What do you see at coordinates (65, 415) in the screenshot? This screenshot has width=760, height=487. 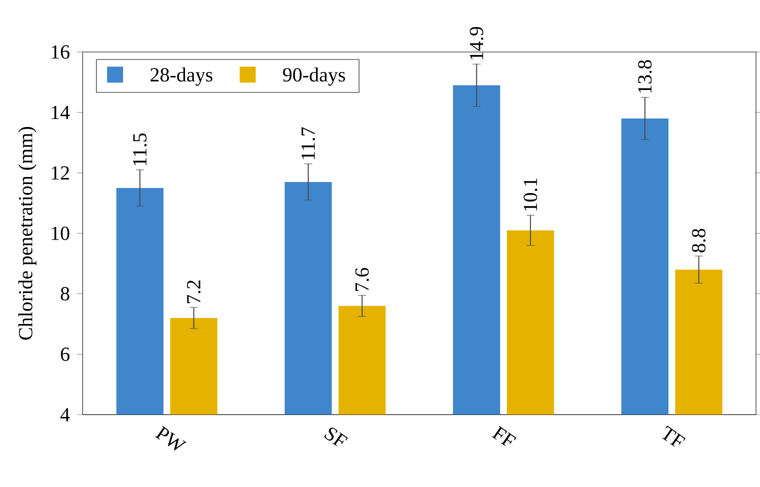 I see `y-tick-label: 4` at bounding box center [65, 415].